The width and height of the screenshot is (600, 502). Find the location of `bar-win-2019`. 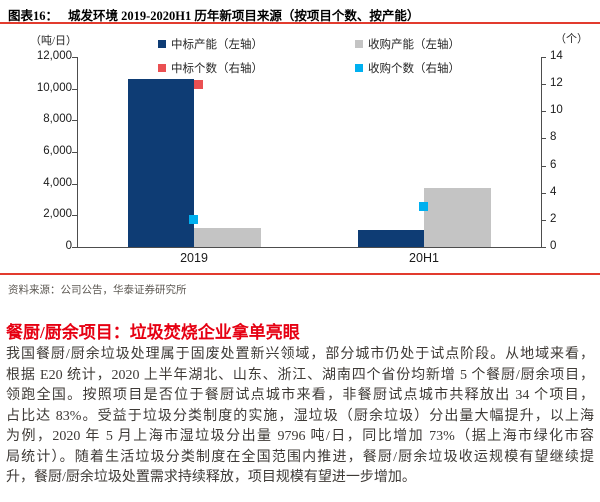

bar-win-2019 is located at coordinates (161, 163).